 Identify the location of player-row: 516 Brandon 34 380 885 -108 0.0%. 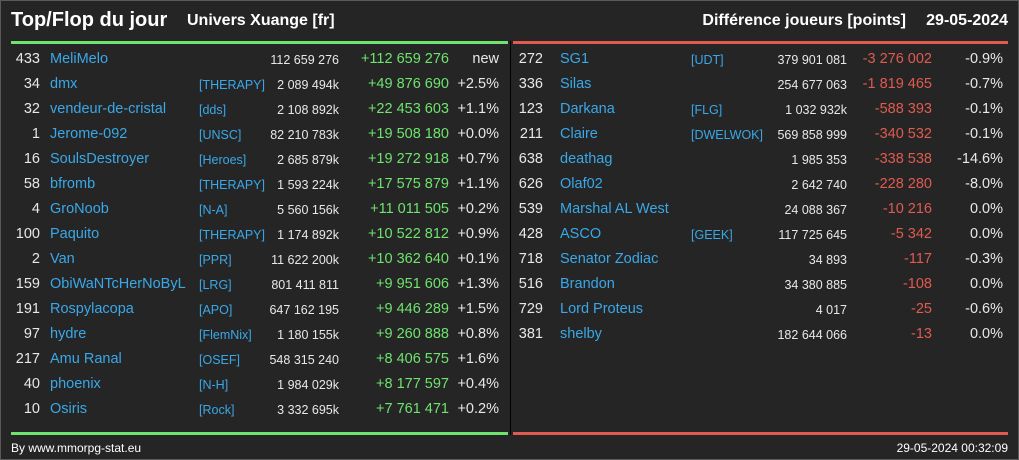
(760, 285).